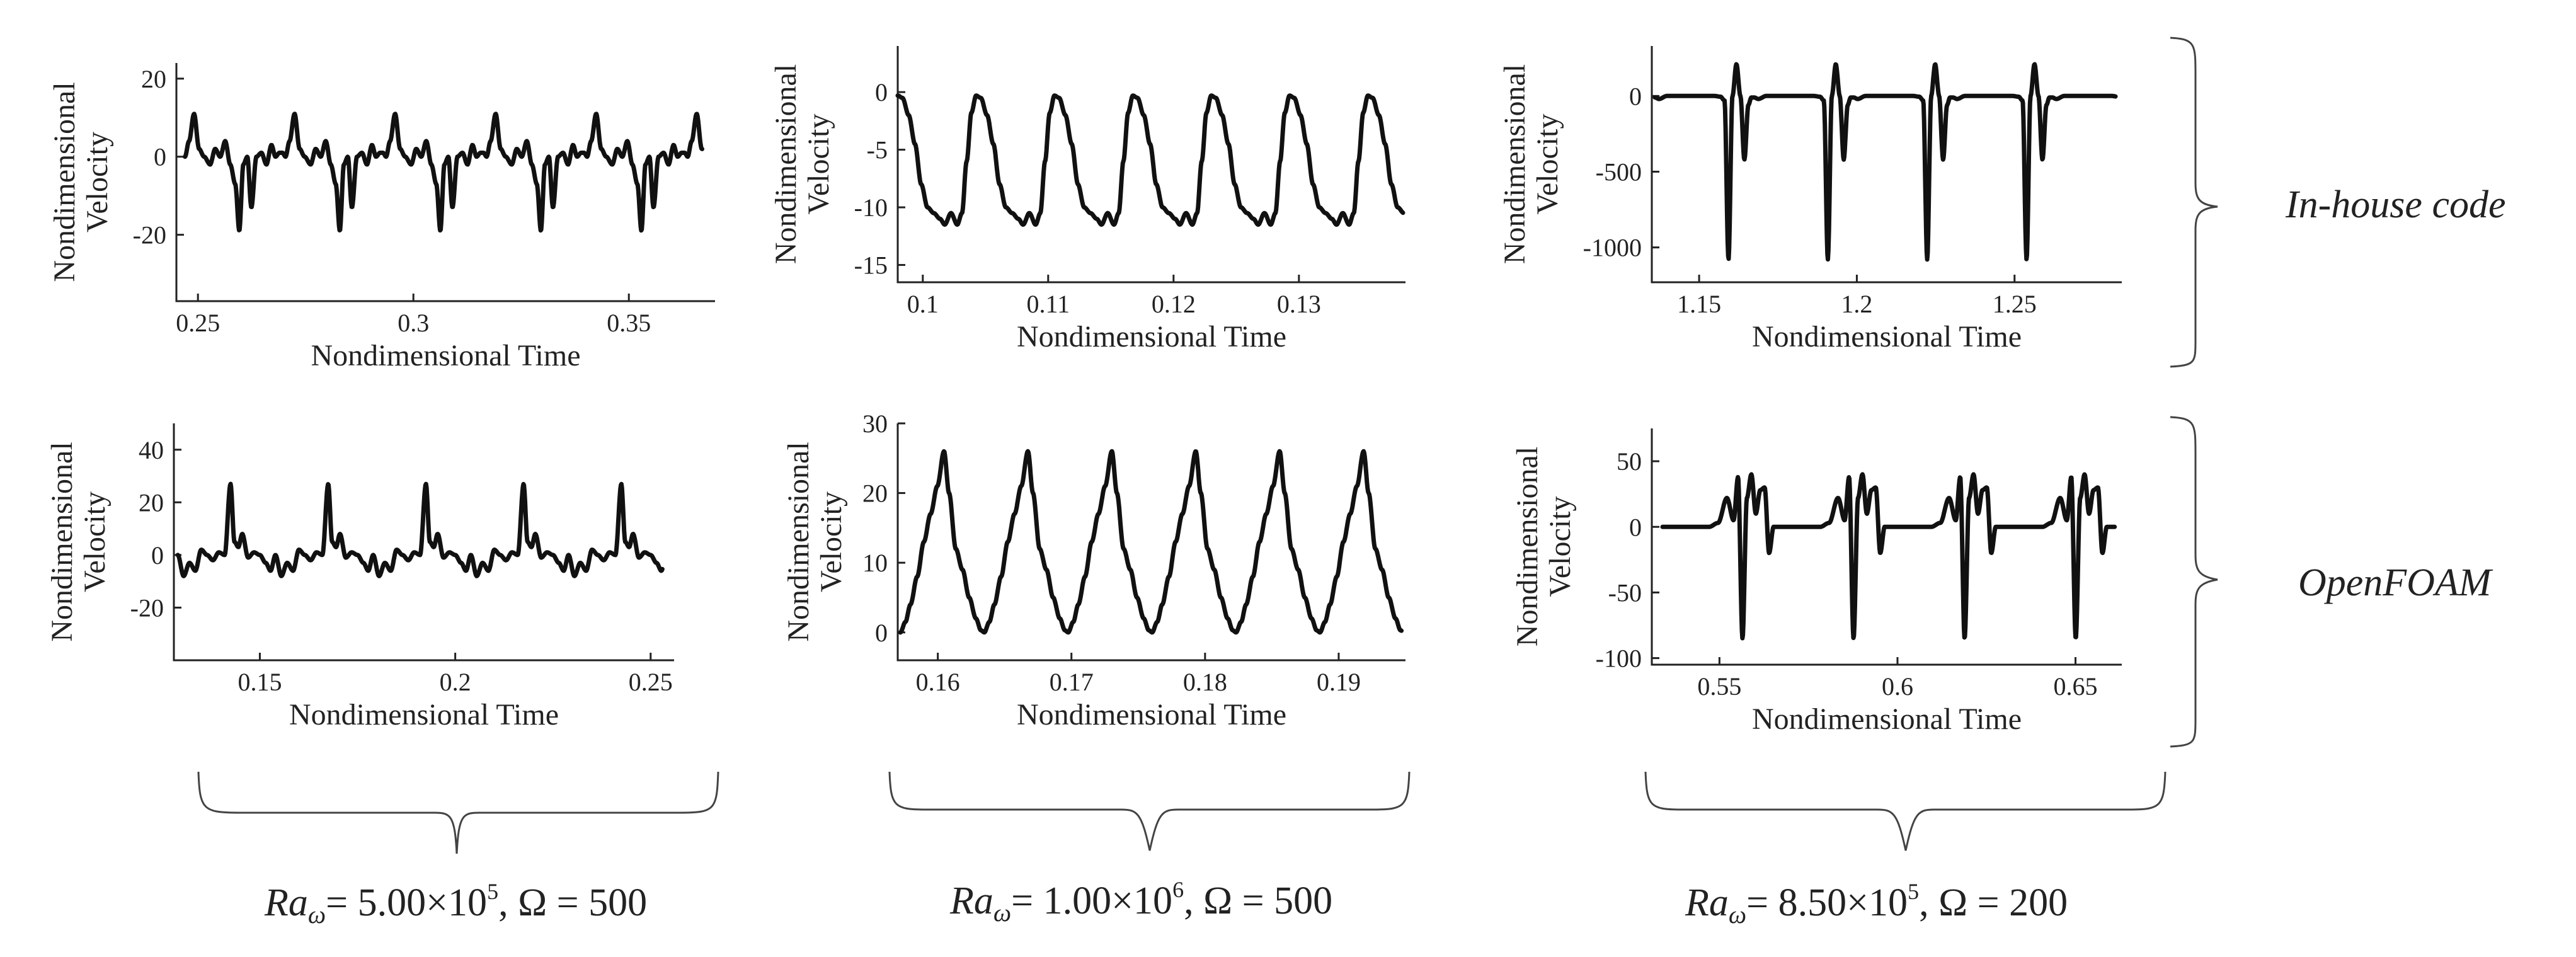 This screenshot has height=957, width=2576. Describe the element at coordinates (1719, 686) in the screenshot. I see `x-tick-label: 0.55` at that location.